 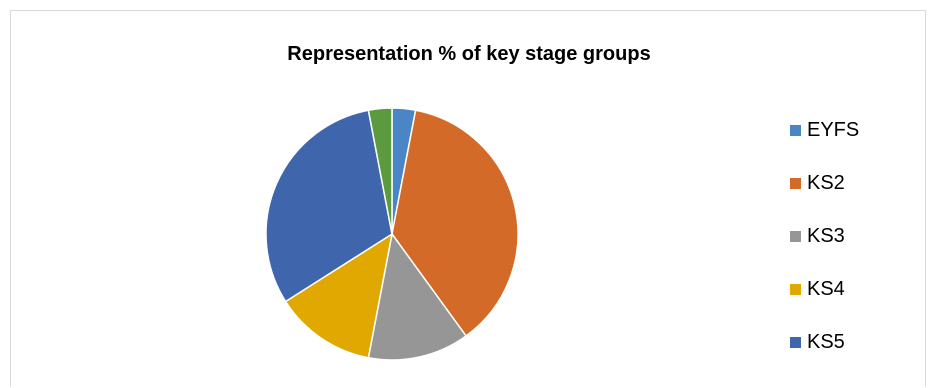 I want to click on pie-slice-other, so click(x=380, y=171).